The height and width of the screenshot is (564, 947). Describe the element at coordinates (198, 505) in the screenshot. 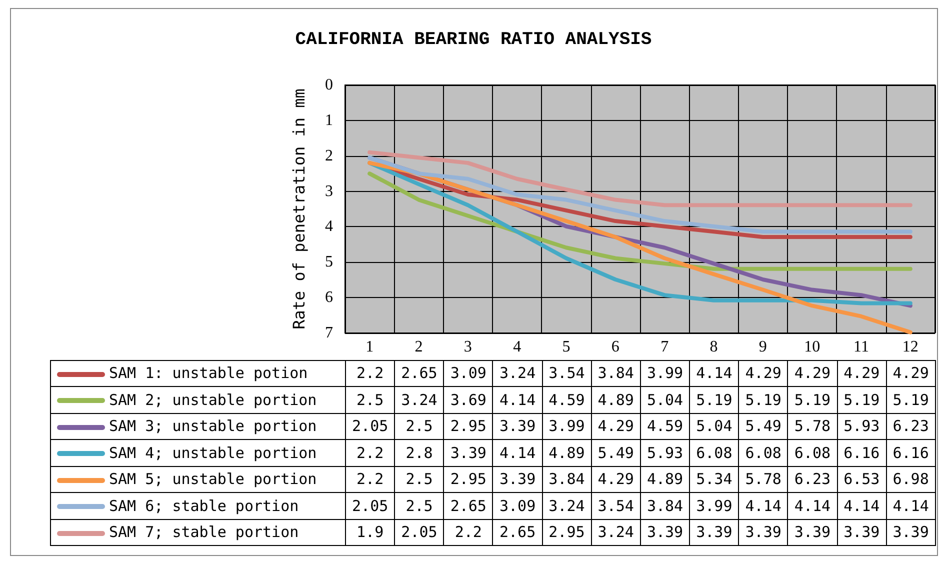

I see `legend-label: SAM 6; stable portion` at that location.